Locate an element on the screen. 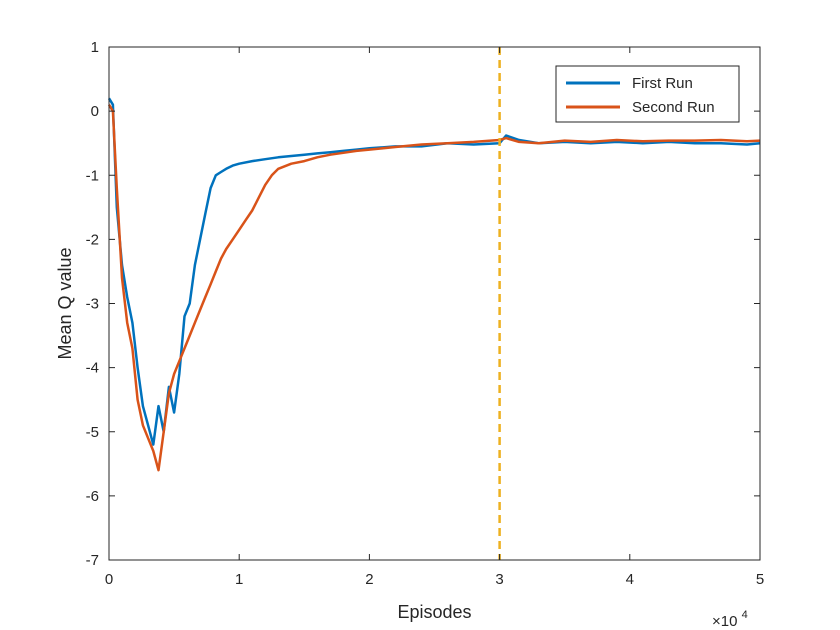 The width and height of the screenshot is (840, 630). y-tick-label: -7 is located at coordinates (92, 560).